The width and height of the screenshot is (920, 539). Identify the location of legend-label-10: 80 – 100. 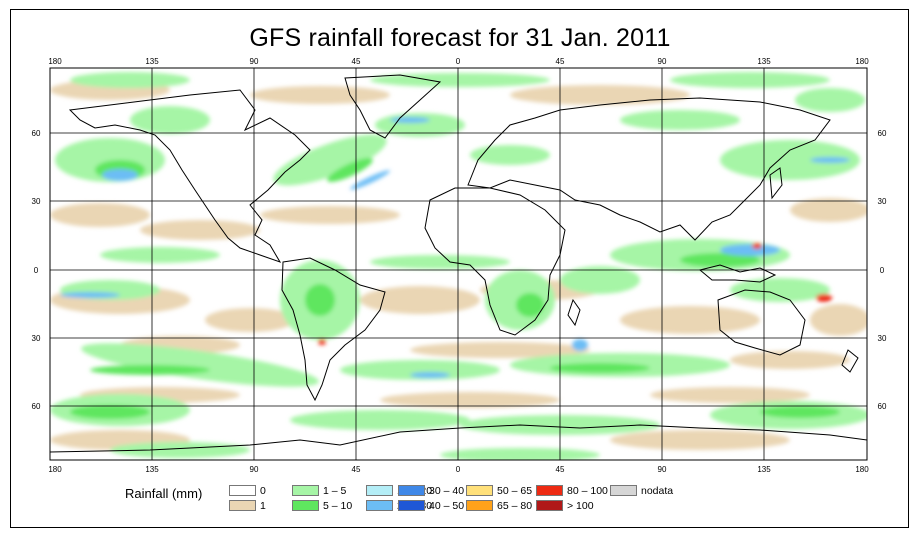
(587, 491).